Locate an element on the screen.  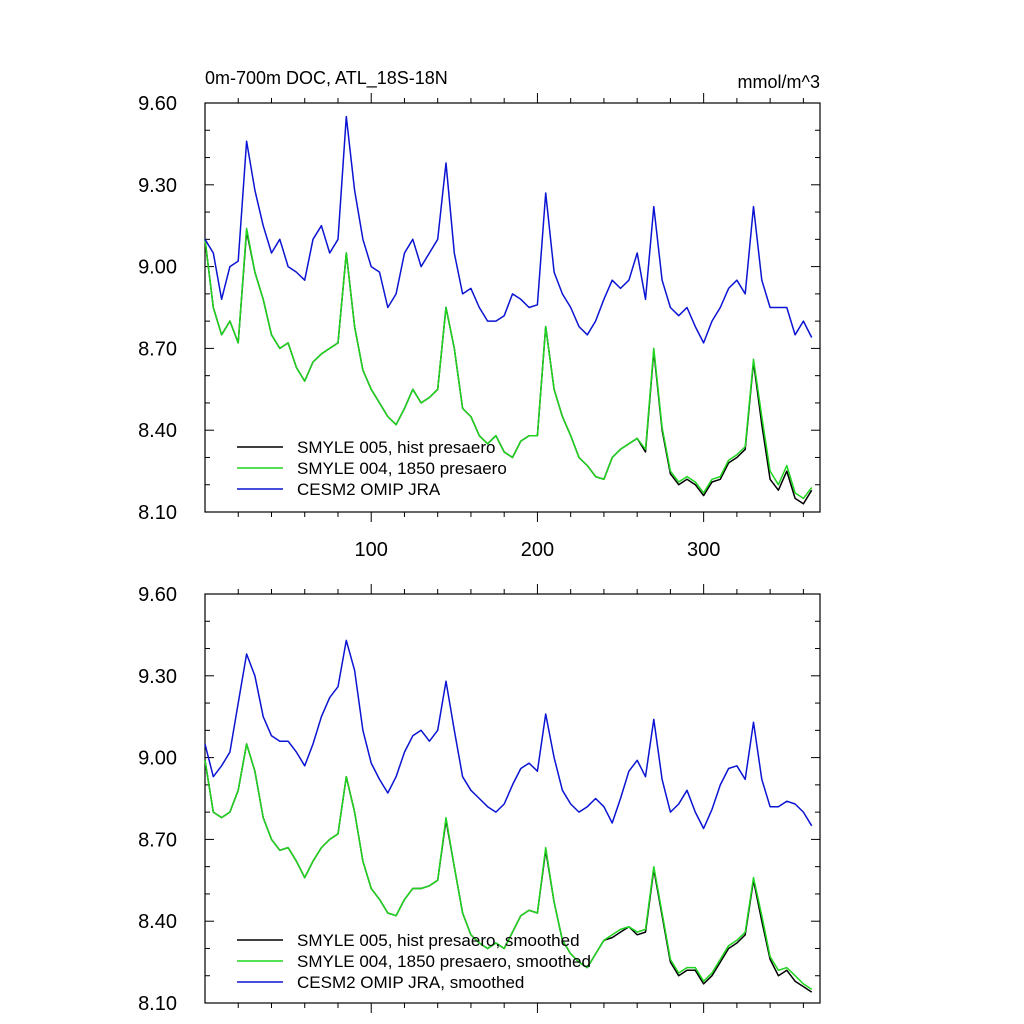
legend-label: SMYLE 004, 1850 presaero, smoothed is located at coordinates (444, 961).